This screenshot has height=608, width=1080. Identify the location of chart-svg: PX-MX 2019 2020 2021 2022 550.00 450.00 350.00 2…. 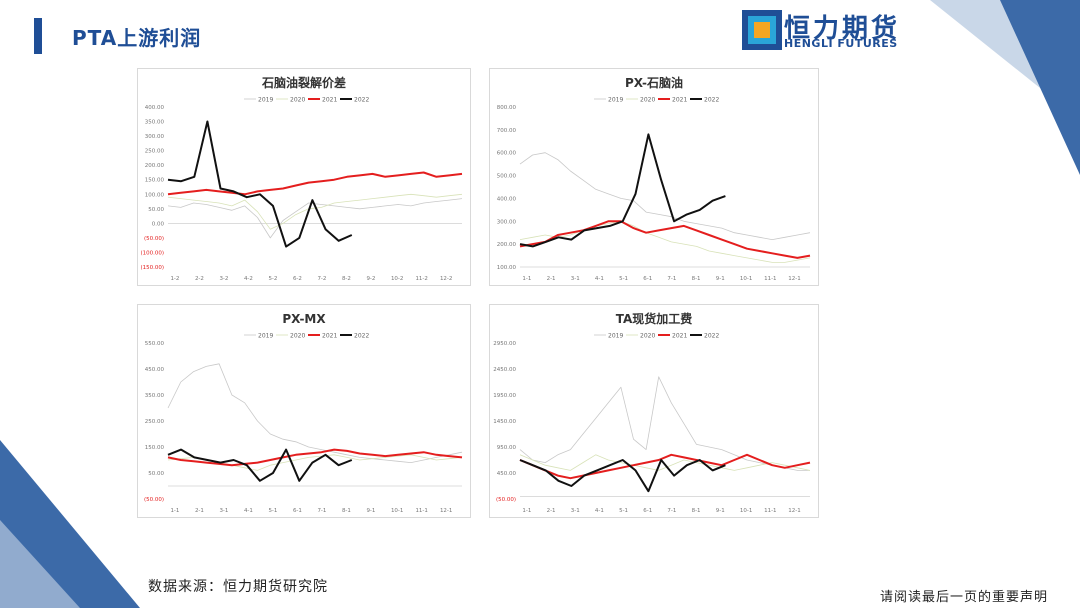
(303, 413).